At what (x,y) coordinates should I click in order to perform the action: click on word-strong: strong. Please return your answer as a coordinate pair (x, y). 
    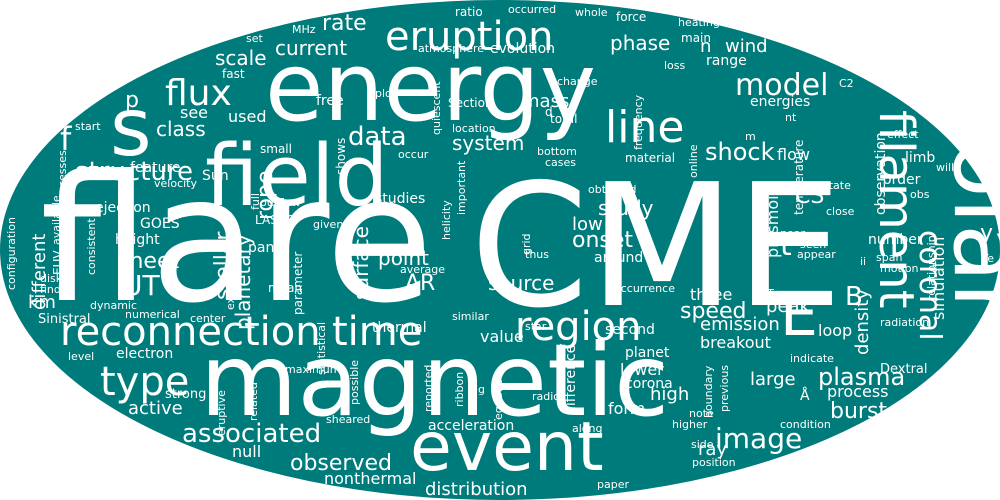
    Looking at the image, I should click on (185, 394).